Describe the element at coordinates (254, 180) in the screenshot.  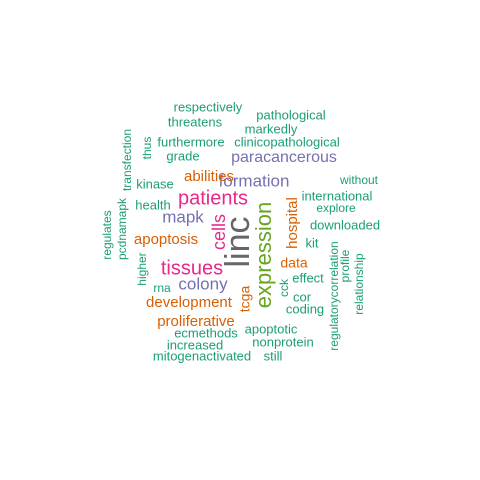
I see `word-formation: formation` at that location.